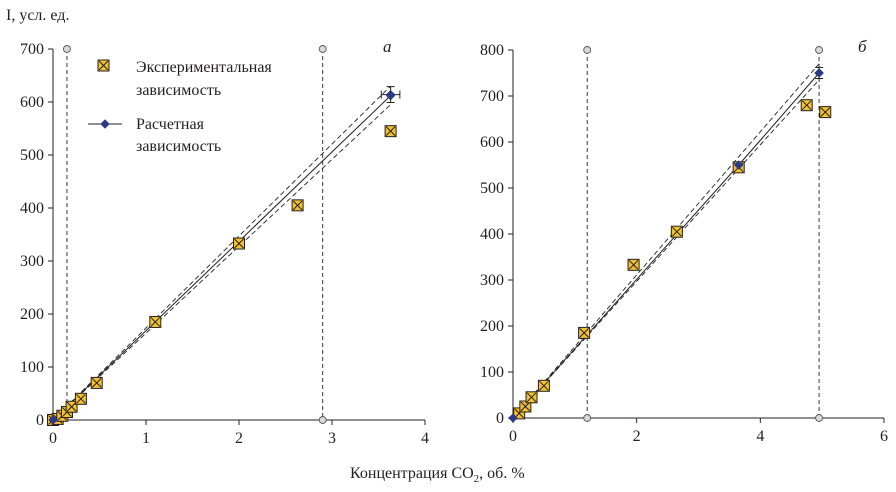 The image size is (896, 492). Describe the element at coordinates (37, 15) in the screenshot. I see `y-axis-label: I, усл. ед.` at that location.